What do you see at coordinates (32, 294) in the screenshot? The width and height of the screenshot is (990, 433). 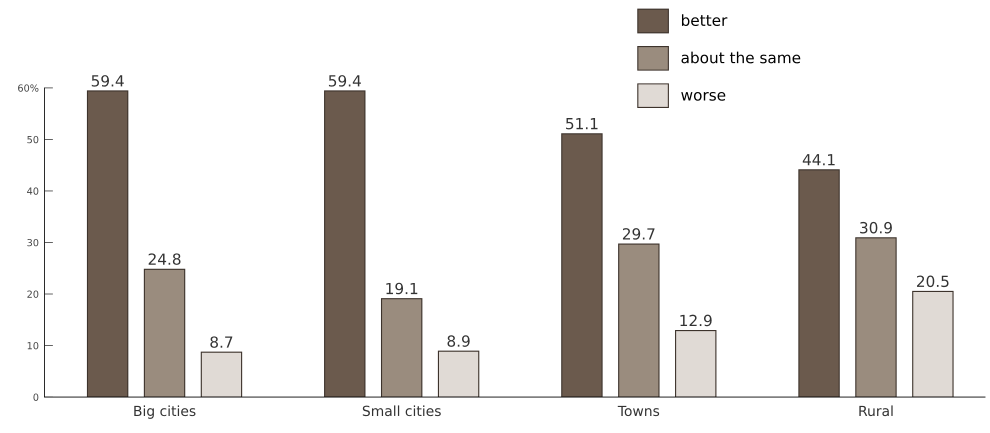 I see `y-tick-label: 20` at bounding box center [32, 294].